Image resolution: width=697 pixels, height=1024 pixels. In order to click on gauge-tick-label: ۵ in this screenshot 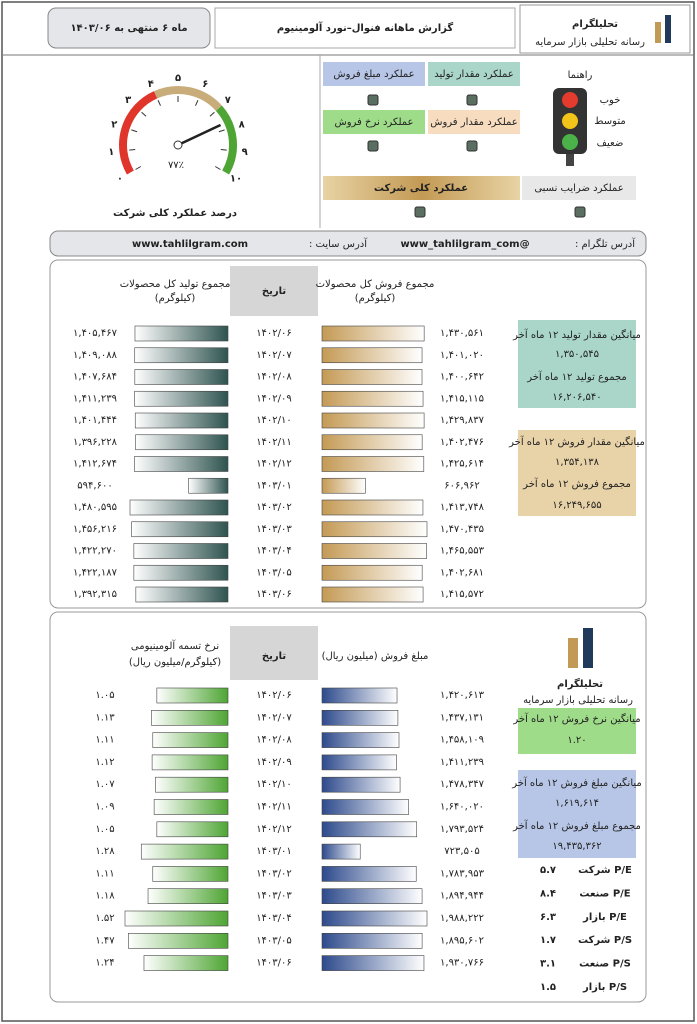, I will do `click(178, 78)`.